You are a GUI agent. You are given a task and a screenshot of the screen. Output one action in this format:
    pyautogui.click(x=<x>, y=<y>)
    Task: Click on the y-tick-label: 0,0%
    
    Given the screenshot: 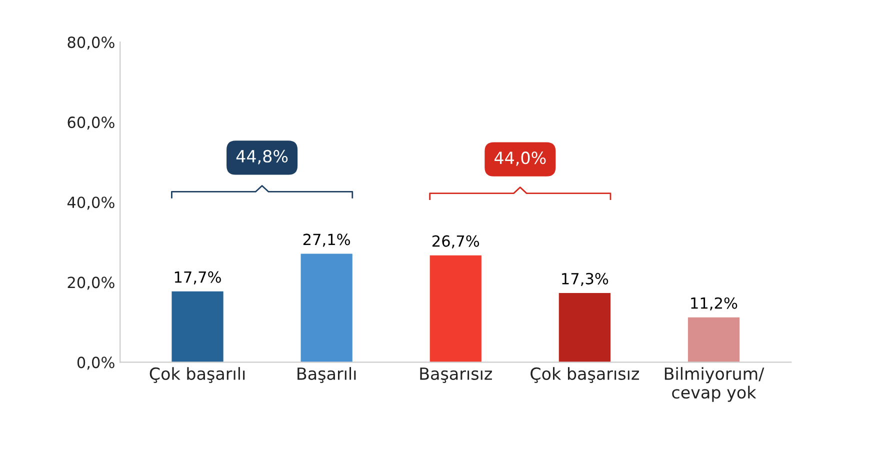 What is the action you would take?
    pyautogui.click(x=95, y=363)
    